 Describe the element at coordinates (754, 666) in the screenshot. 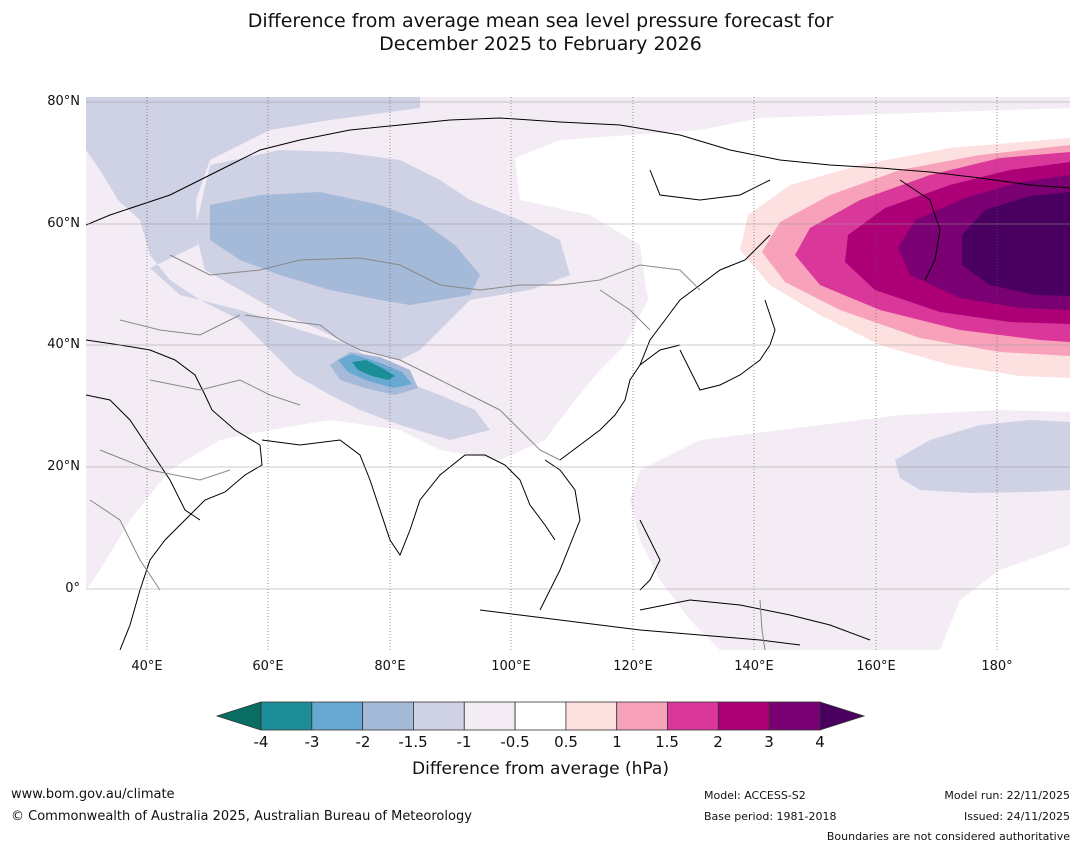

I see `lon-label-140e: 140°E` at that location.